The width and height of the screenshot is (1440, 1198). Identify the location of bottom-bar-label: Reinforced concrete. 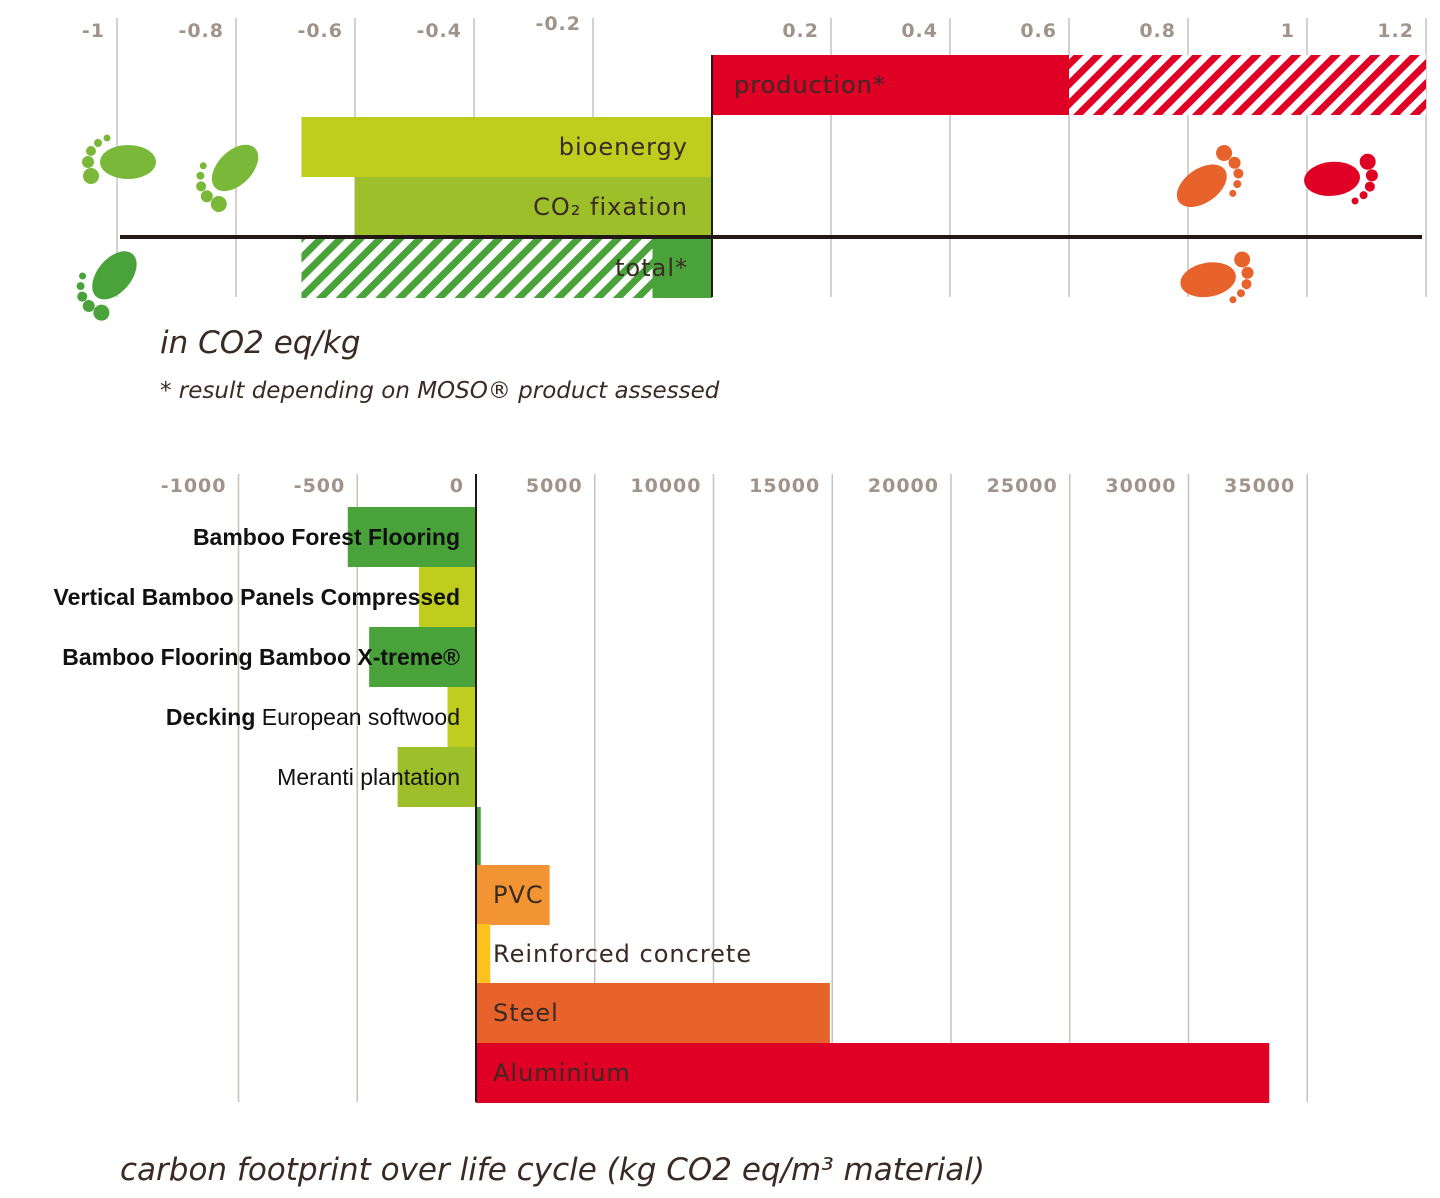
(622, 954).